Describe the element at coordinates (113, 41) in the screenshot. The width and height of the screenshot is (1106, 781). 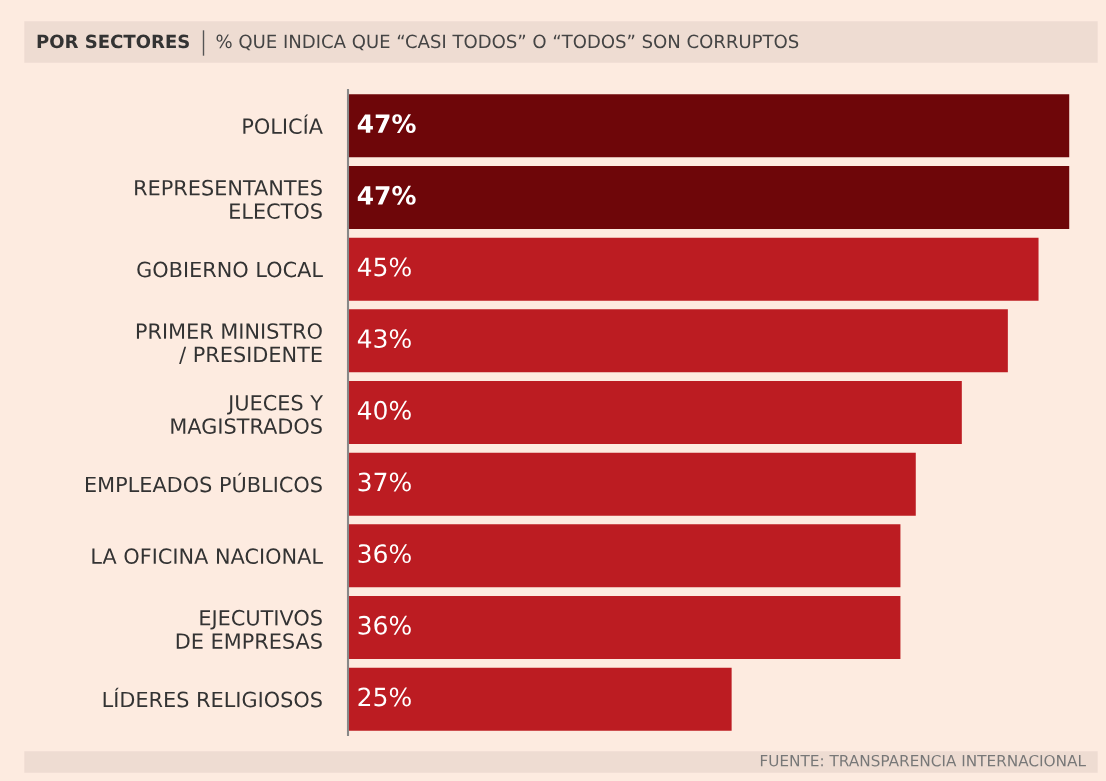
I see `text: POR SECTORES` at that location.